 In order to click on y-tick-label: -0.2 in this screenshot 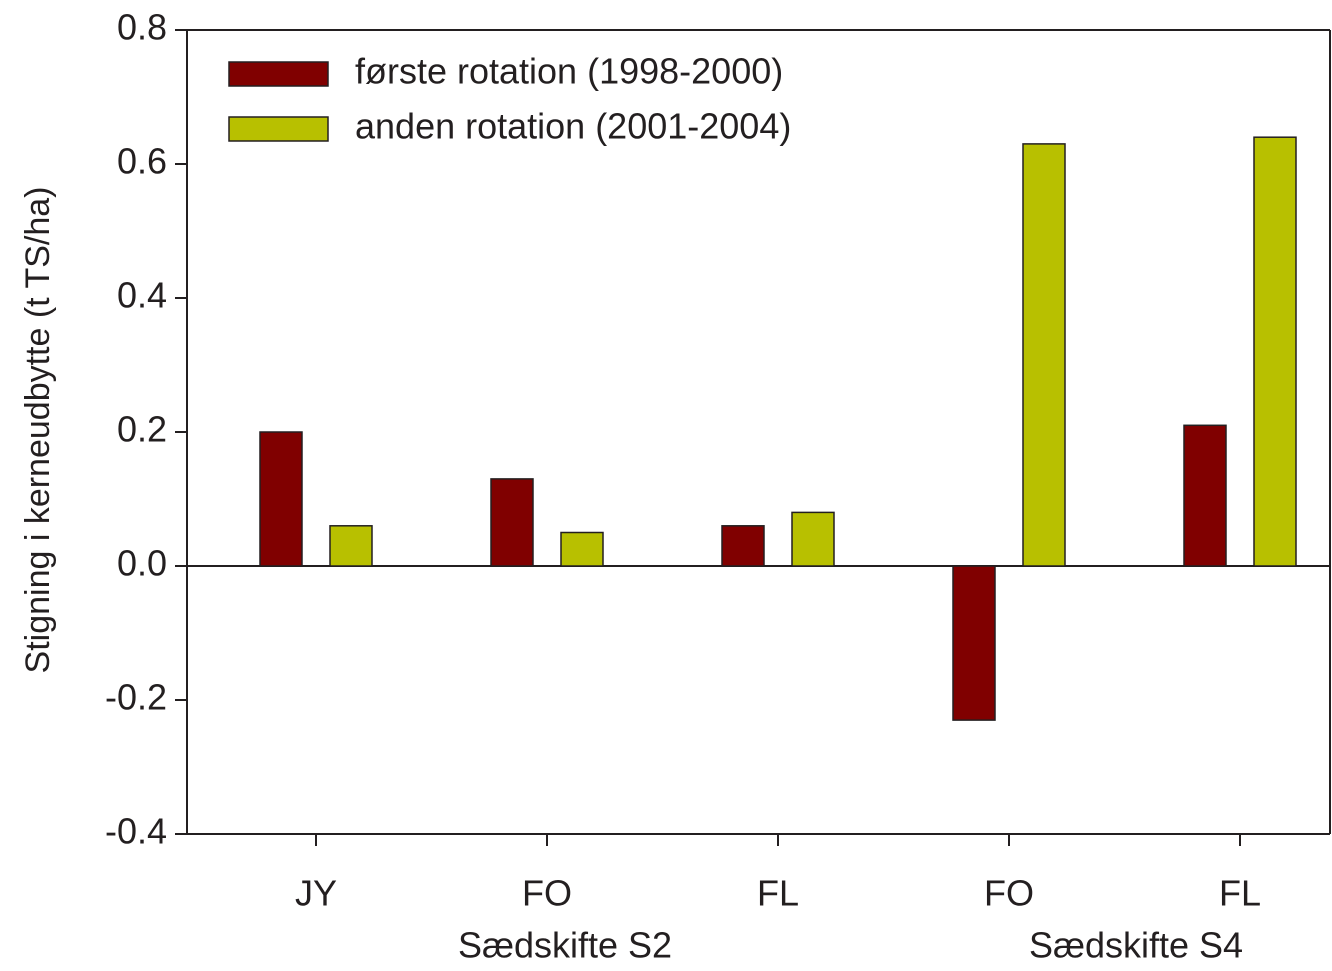, I will do `click(136, 697)`.